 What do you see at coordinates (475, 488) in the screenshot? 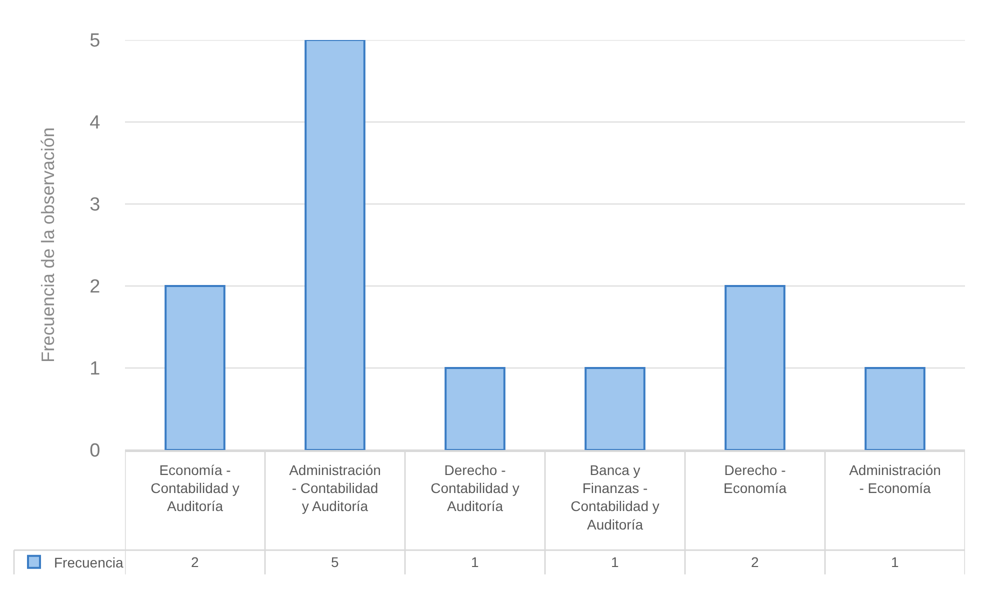
I see `x-tick-label: Derecho - Contabilidad y Auditoría` at bounding box center [475, 488].